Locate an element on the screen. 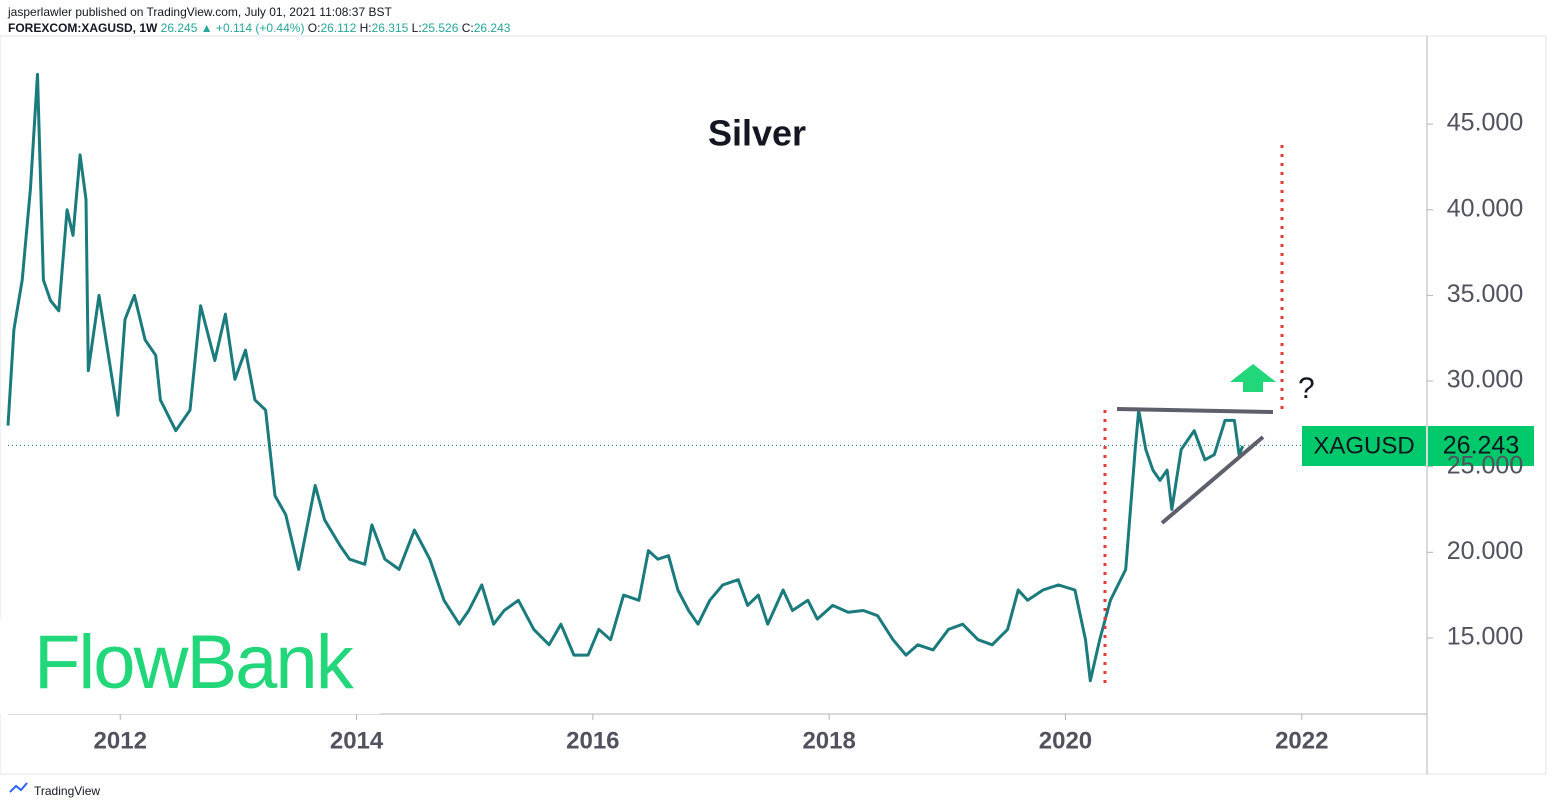 The width and height of the screenshot is (1552, 810). y-tick-label: 35.000 is located at coordinates (1485, 294).